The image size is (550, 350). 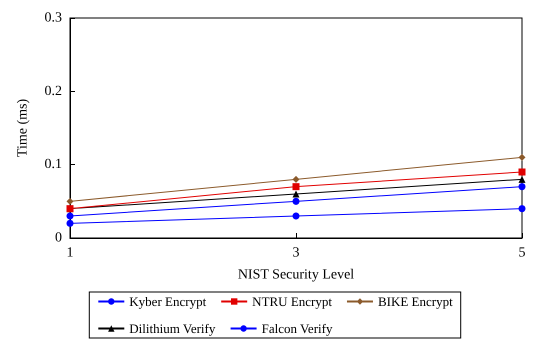 I want to click on x-tick-label: 5, so click(x=522, y=253).